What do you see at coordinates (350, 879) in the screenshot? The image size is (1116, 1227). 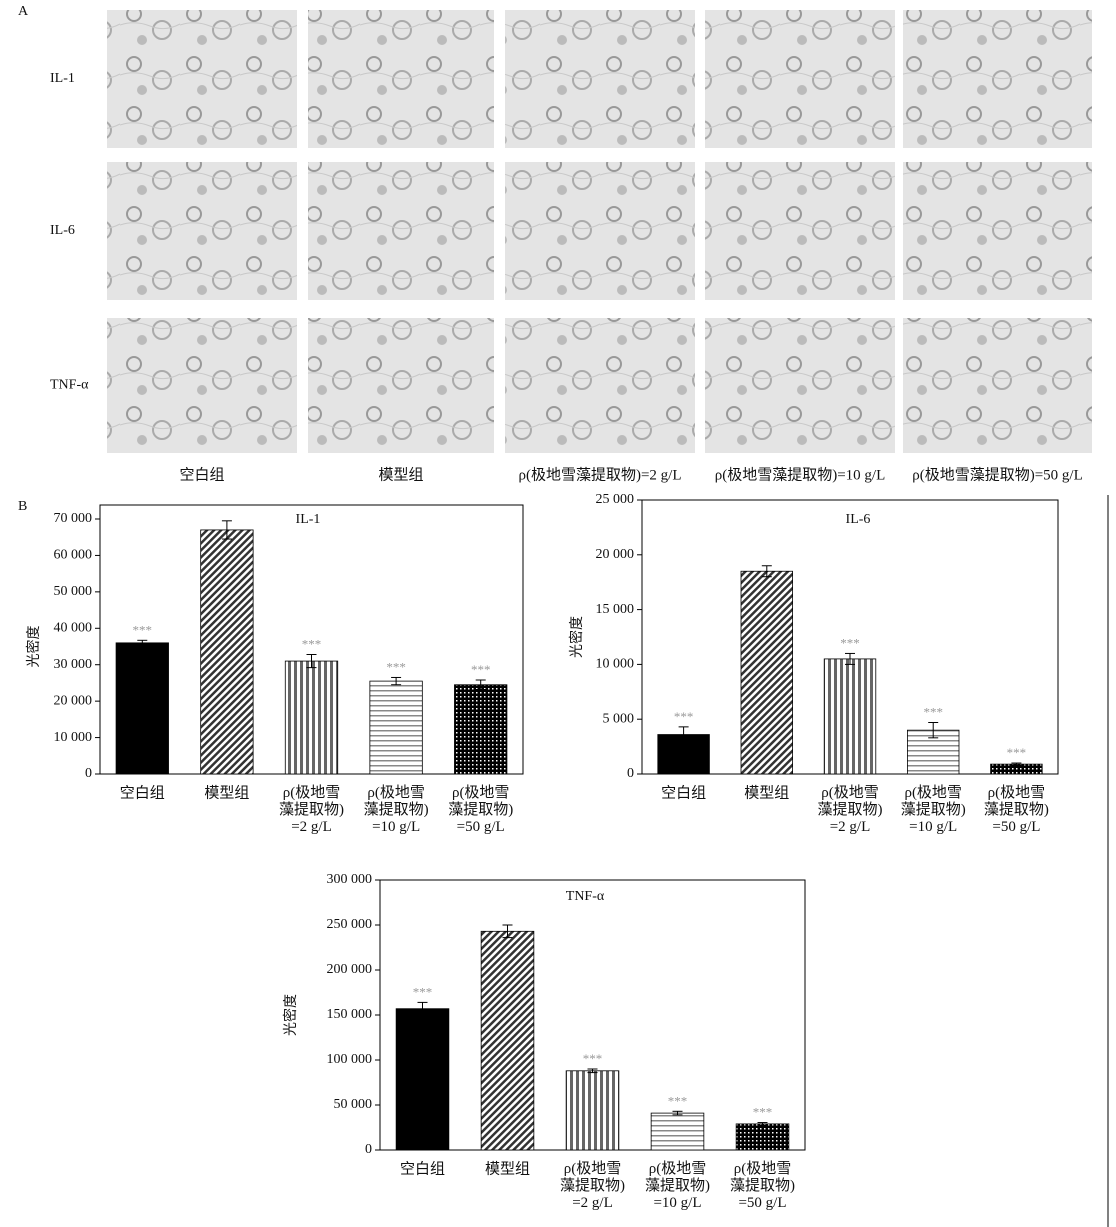 I see `y-tick-label: 300 000` at bounding box center [350, 879].